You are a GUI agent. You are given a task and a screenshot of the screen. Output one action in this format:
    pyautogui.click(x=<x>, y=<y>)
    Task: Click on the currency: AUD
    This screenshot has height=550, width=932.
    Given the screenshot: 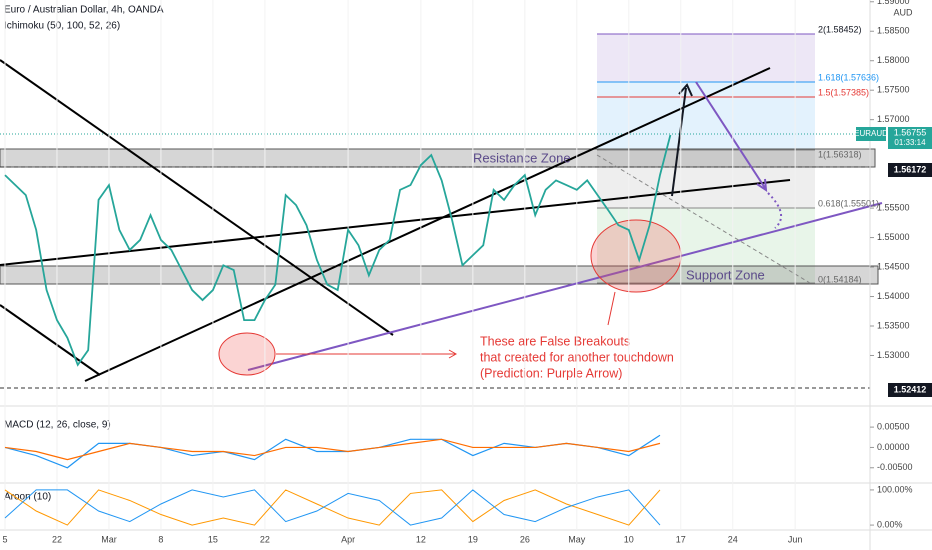 What is the action you would take?
    pyautogui.click(x=903, y=12)
    